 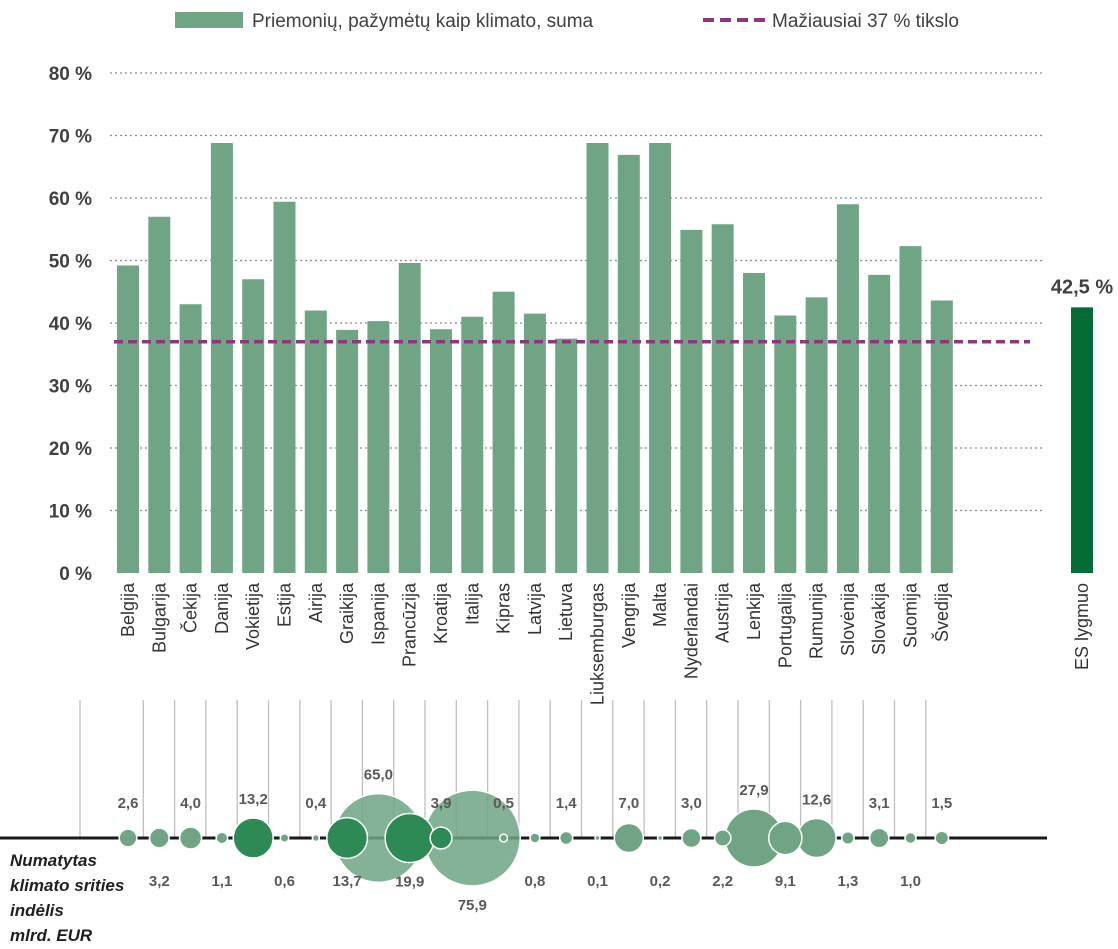 I want to click on y-tick-label: 80 %, so click(x=70, y=74).